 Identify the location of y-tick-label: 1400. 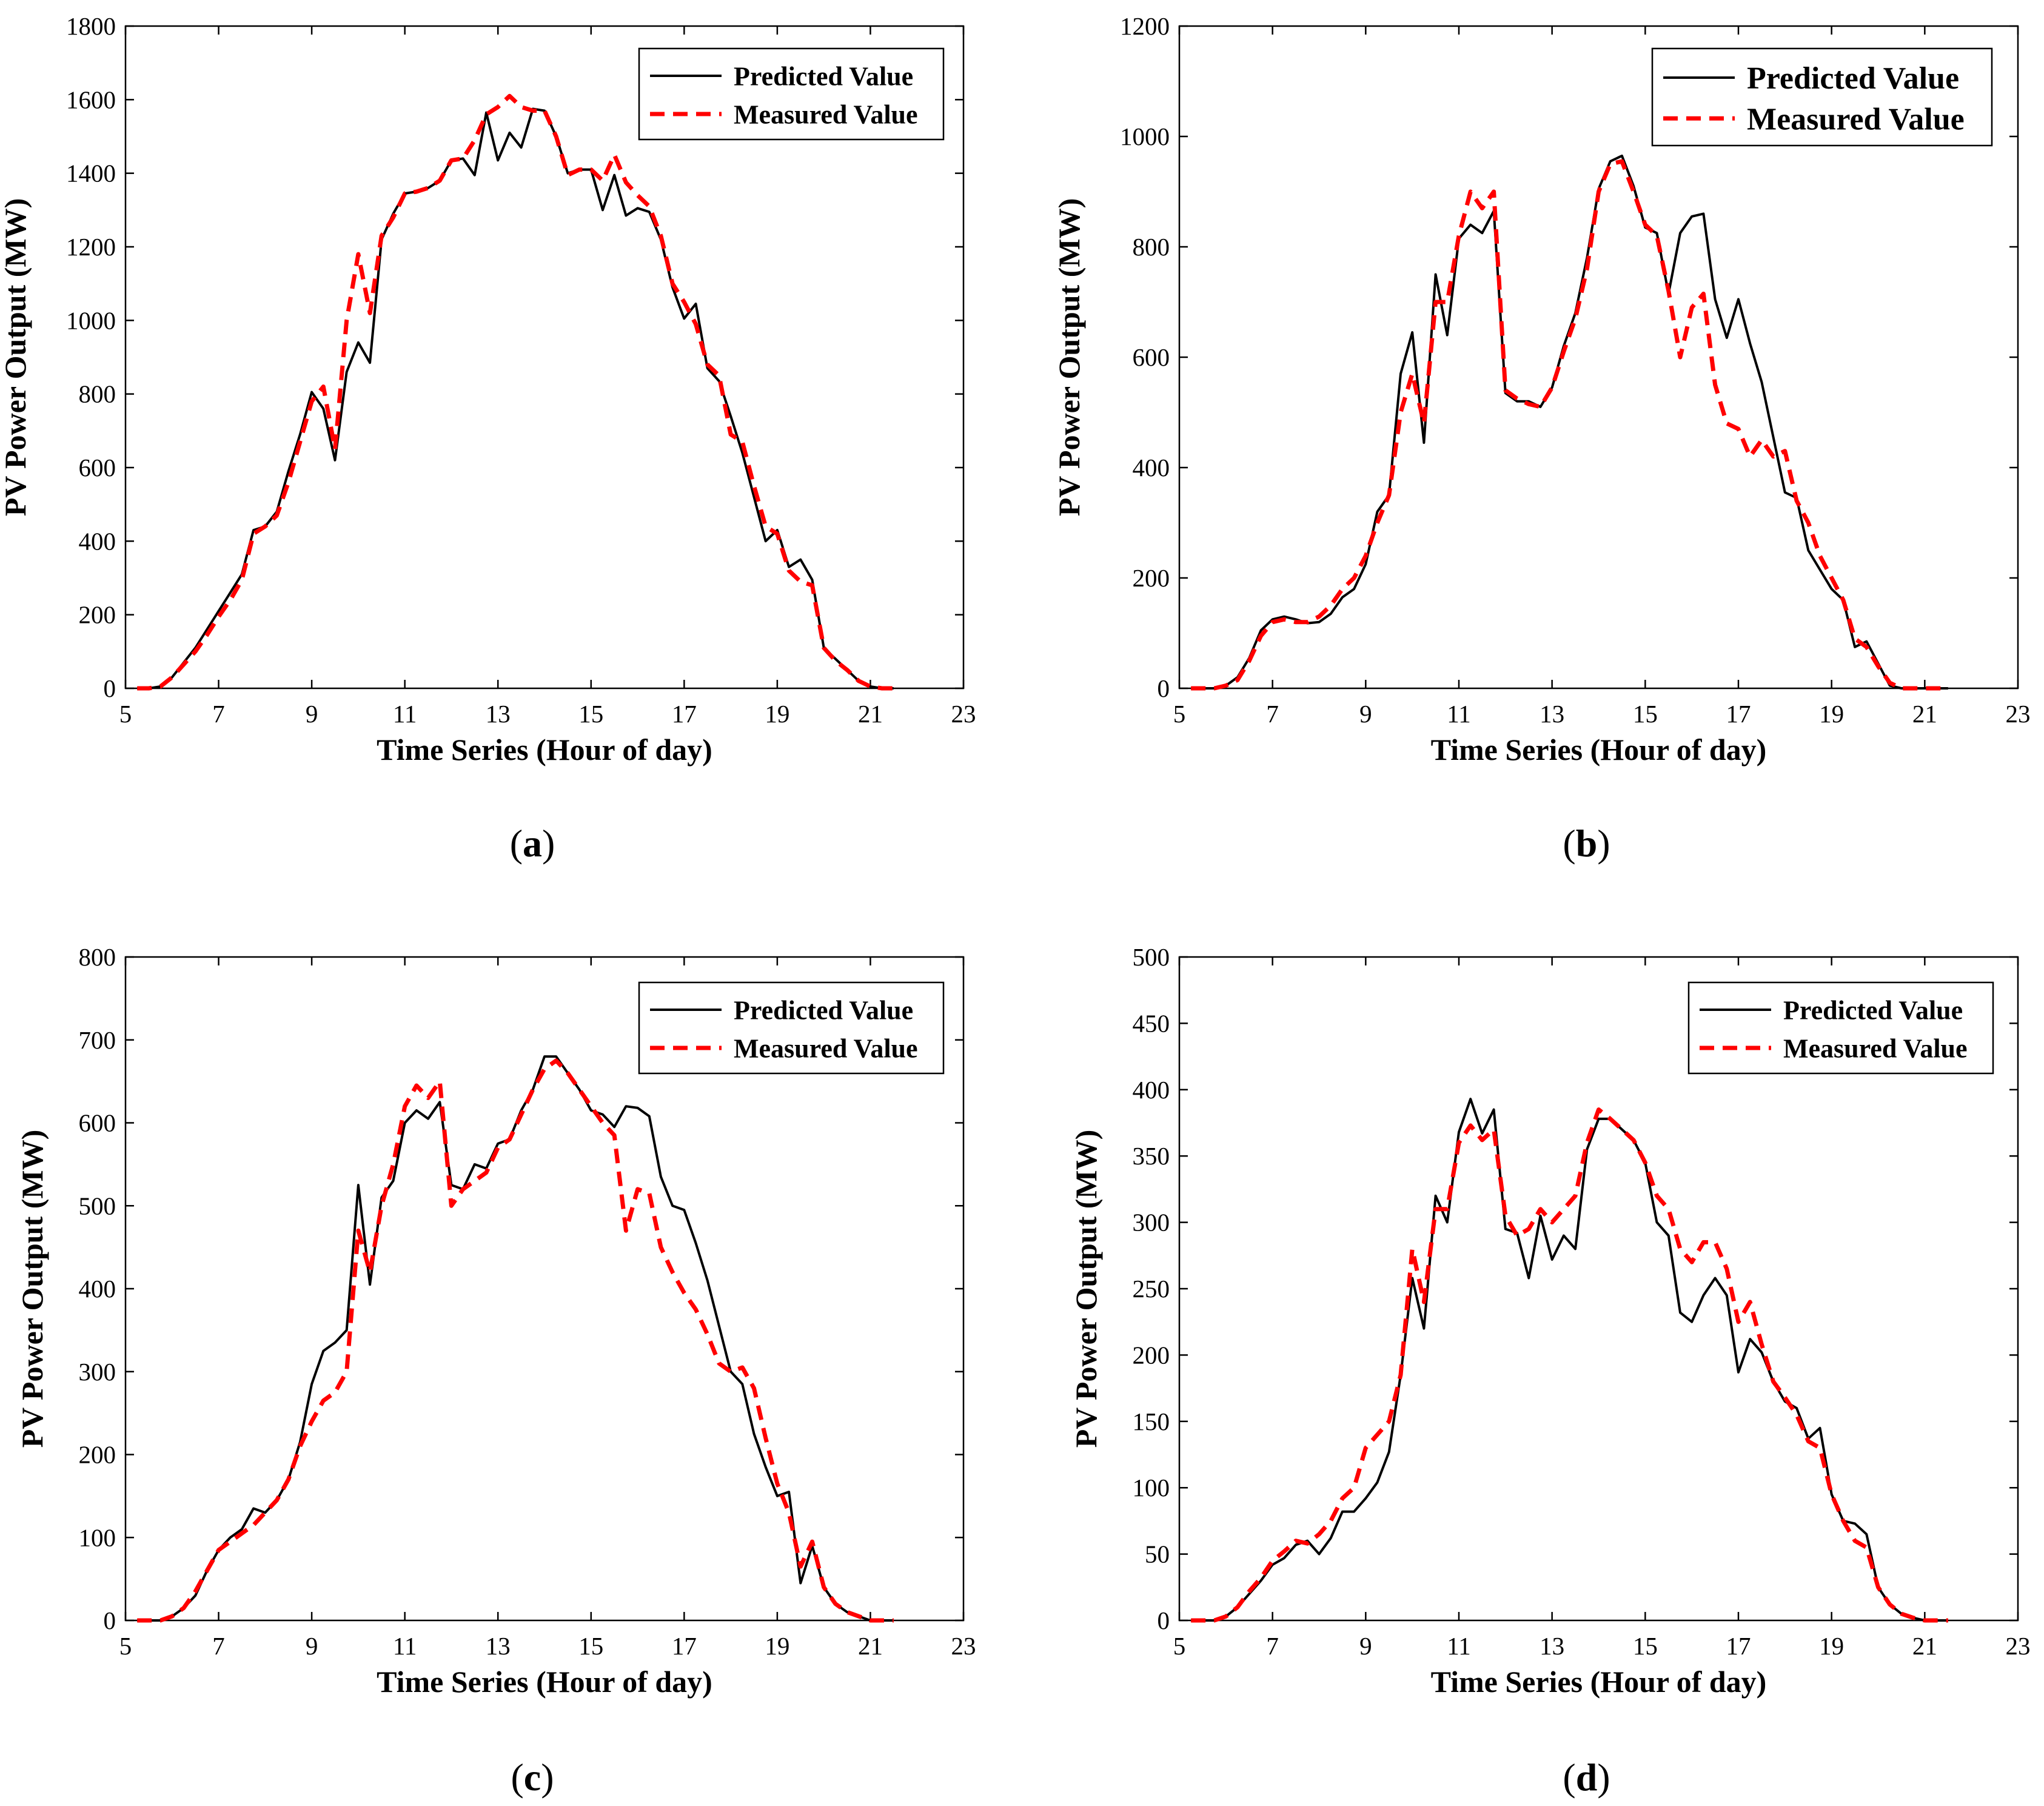
(91, 173).